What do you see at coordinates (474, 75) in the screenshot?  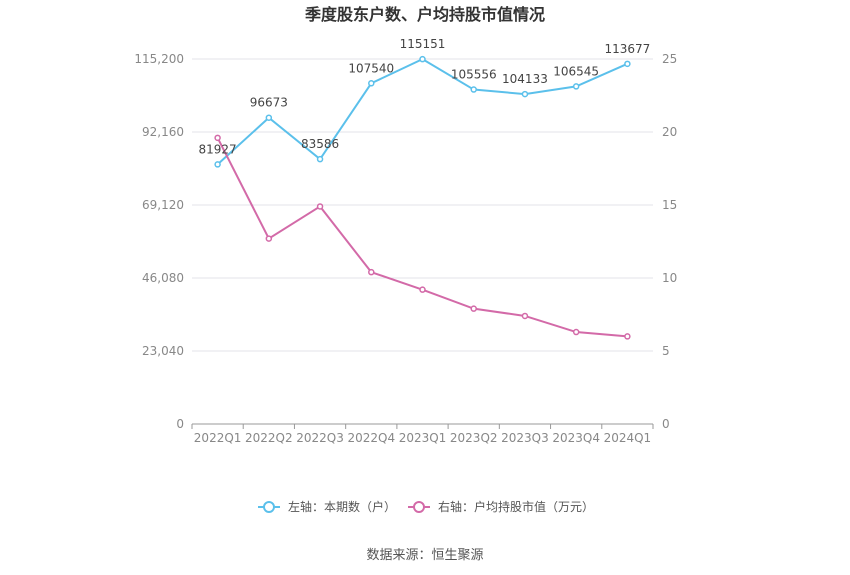 I see `data-label: 105556` at bounding box center [474, 75].